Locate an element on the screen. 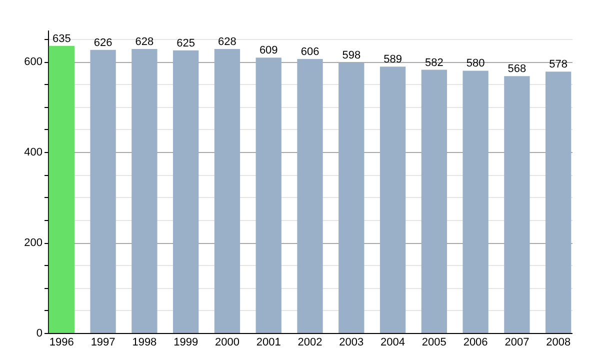 The width and height of the screenshot is (600, 350). x-tick-label: 2002 is located at coordinates (310, 342).